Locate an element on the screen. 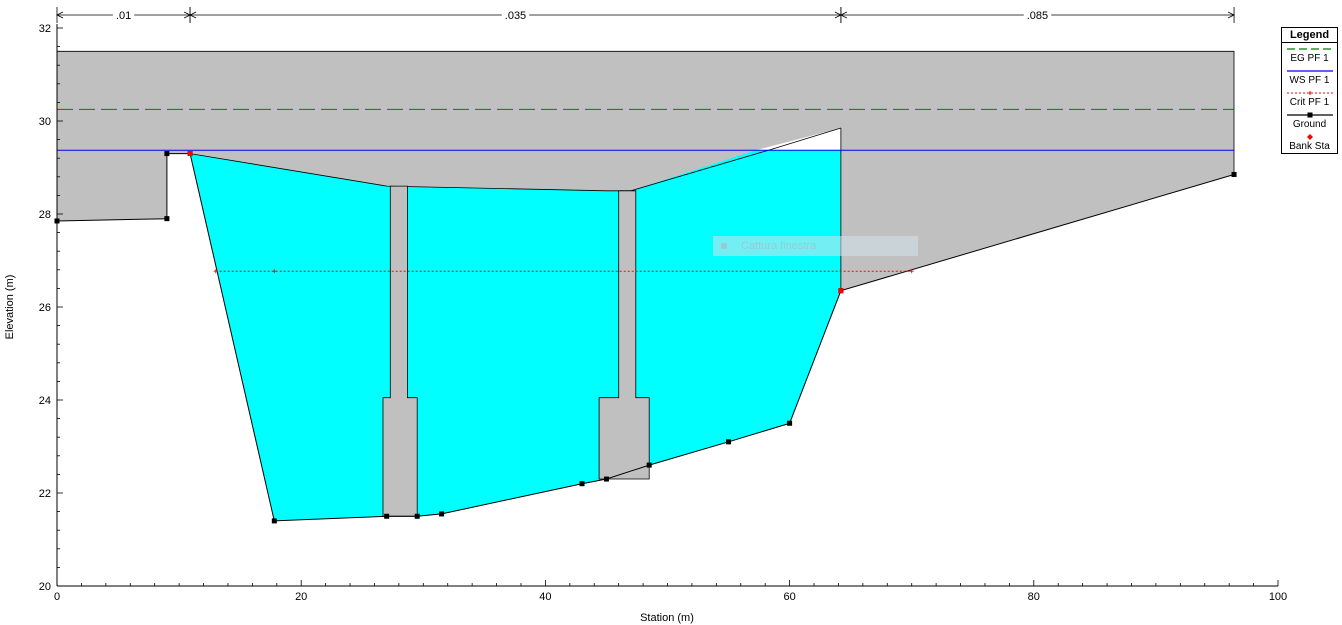 The height and width of the screenshot is (625, 1342). x-tick-label: 80 is located at coordinates (1034, 597).